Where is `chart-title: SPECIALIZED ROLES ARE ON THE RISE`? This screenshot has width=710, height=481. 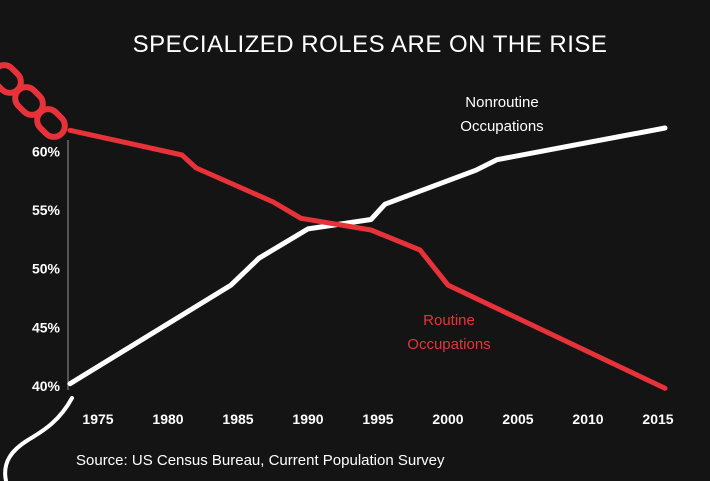 chart-title: SPECIALIZED ROLES ARE ON THE RISE is located at coordinates (370, 44).